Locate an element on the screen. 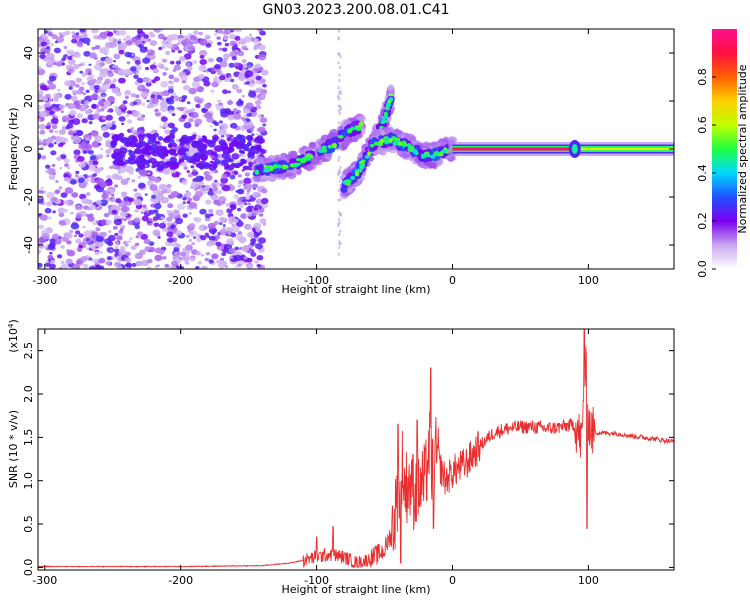  snr-y-axis-label: SNR (10 * v/v) is located at coordinates (13, 449).